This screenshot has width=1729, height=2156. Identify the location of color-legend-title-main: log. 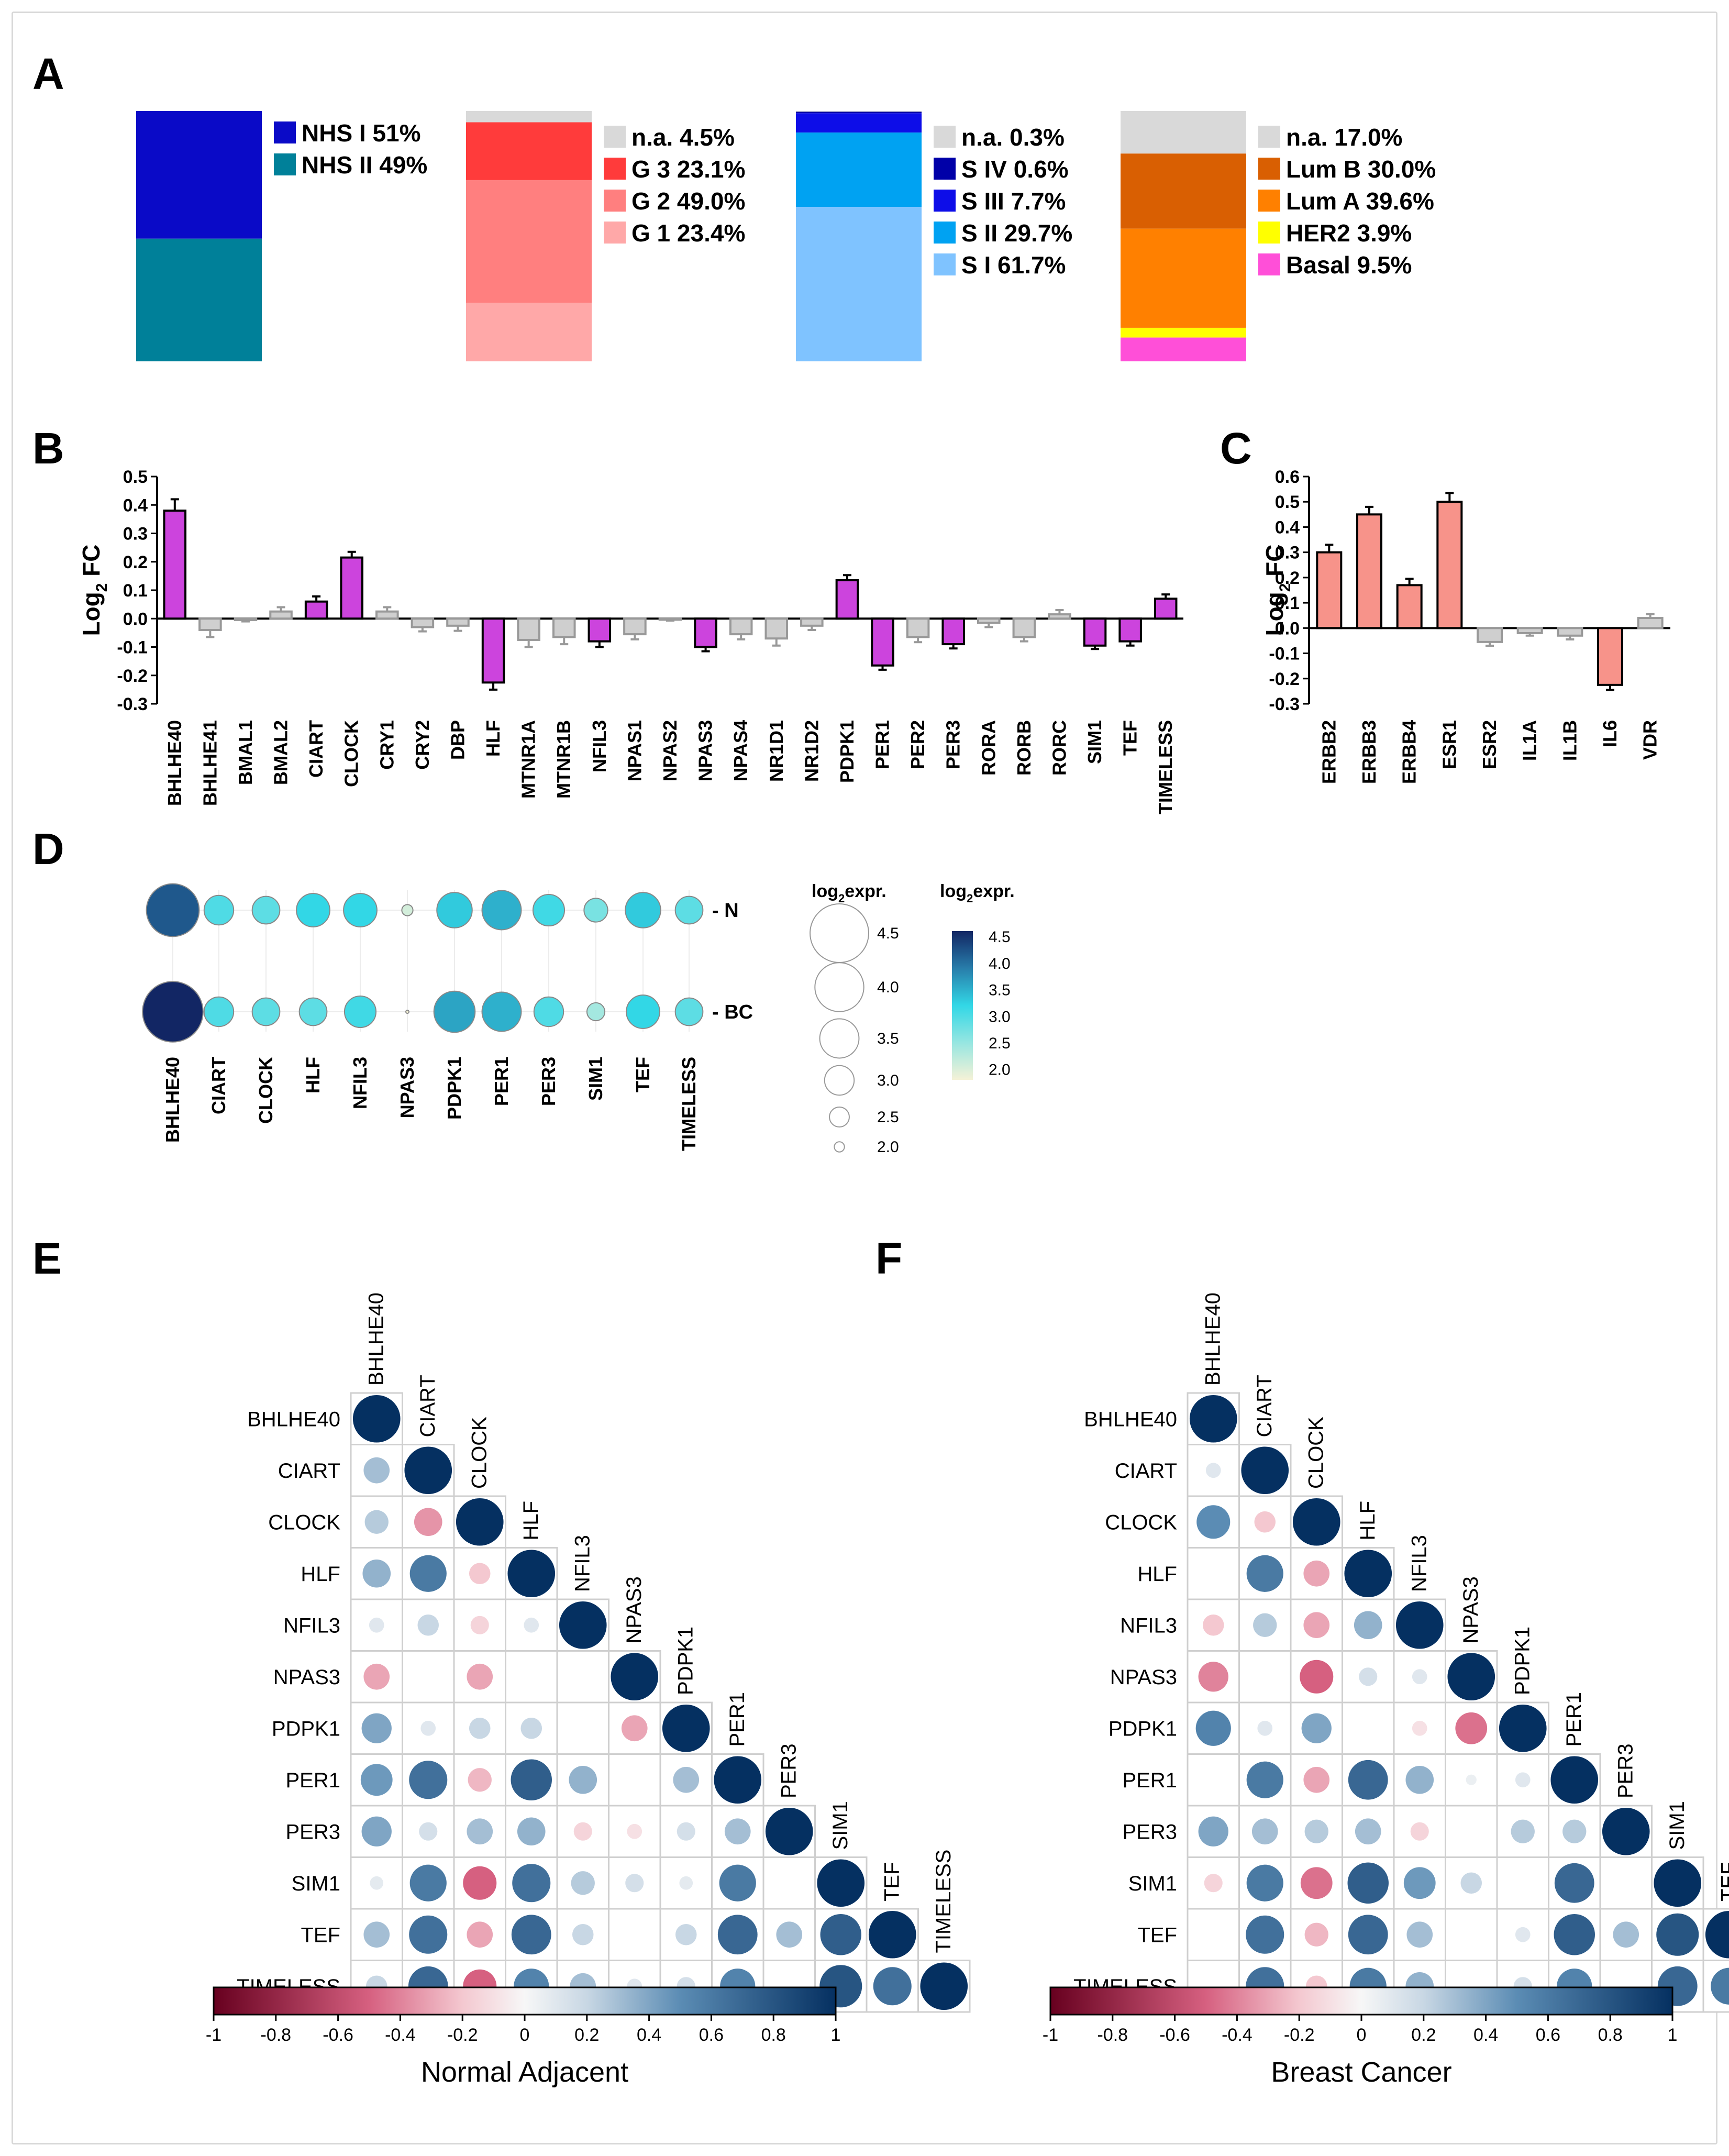
(953, 891).